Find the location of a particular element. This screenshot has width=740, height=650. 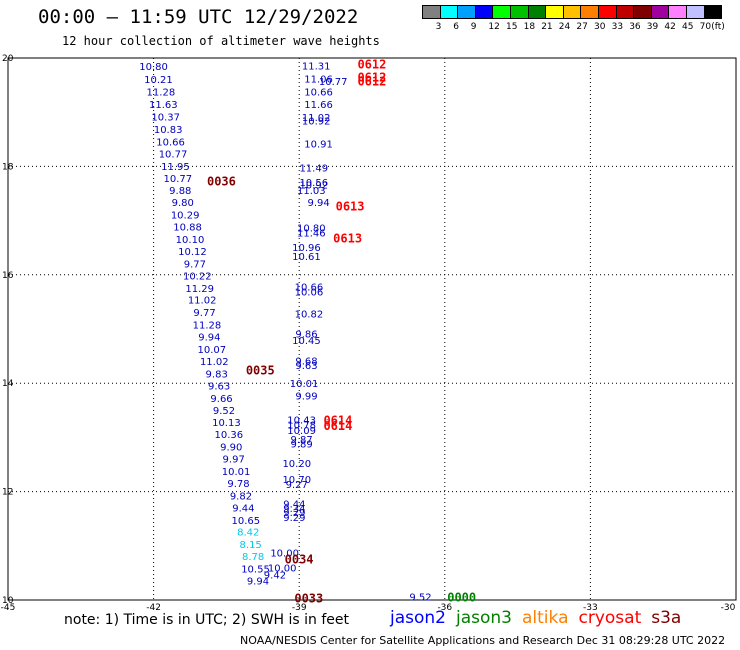

x-tick-label: -45 is located at coordinates (8, 608).